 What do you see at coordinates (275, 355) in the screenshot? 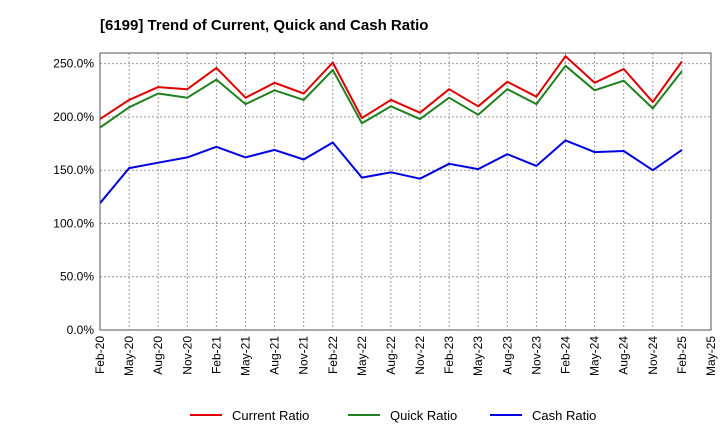
I see `x-tick-label: Aug-21` at bounding box center [275, 355].